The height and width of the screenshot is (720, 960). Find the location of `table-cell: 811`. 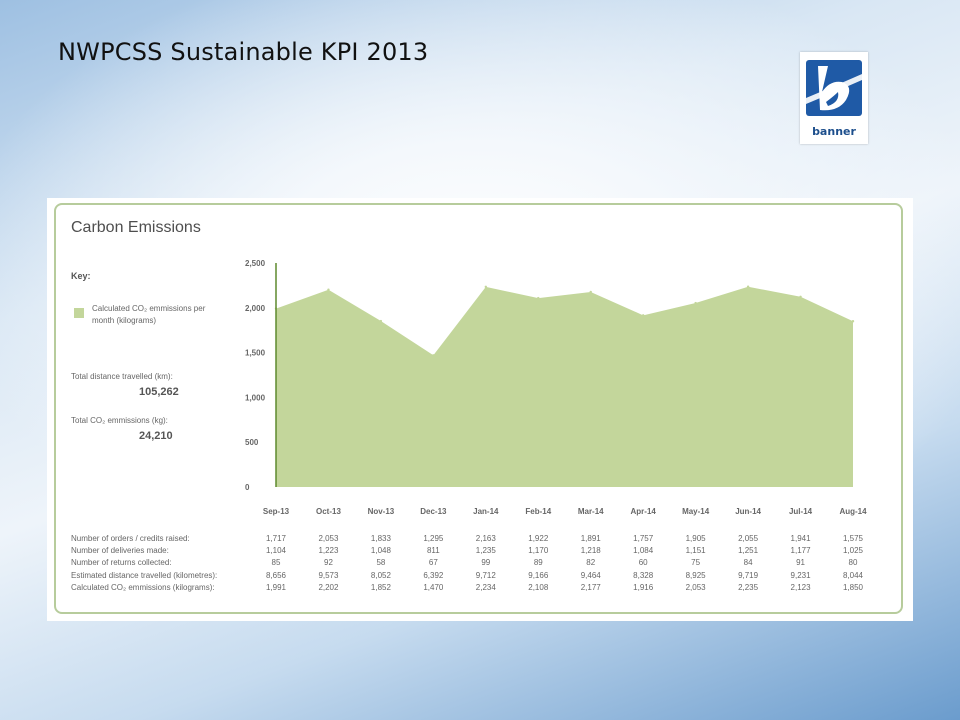

table-cell: 811 is located at coordinates (433, 551).